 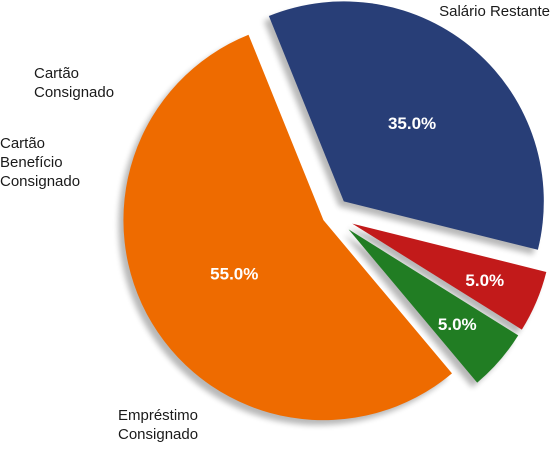 I want to click on category-label-cartao-consignado: Cartão Consignado, so click(x=74, y=83).